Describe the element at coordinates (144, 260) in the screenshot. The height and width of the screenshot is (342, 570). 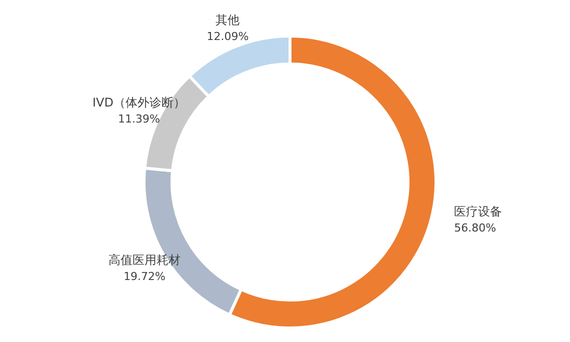
I see `slice-label: 高值医用耗材` at that location.